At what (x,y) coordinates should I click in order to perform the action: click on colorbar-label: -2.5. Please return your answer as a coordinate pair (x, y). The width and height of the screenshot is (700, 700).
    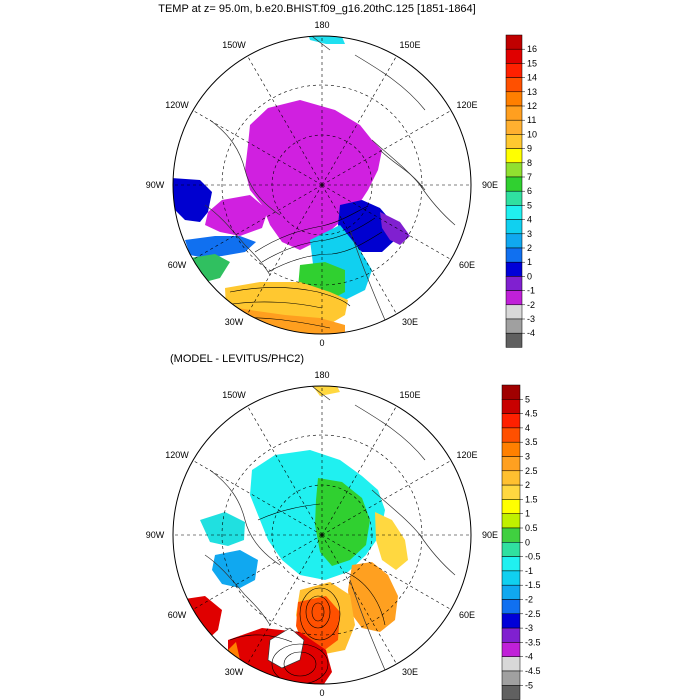
    Looking at the image, I should click on (533, 614).